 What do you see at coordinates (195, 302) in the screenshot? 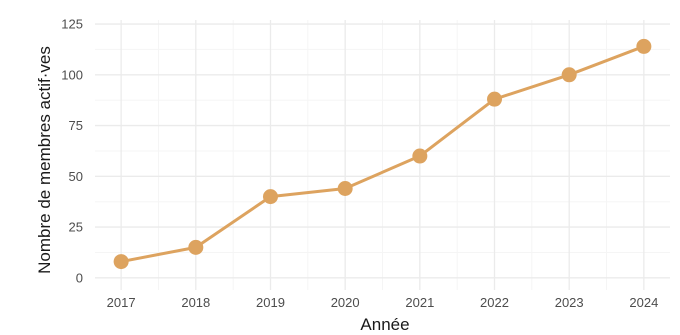
I see `x-tick-label: 2018` at bounding box center [195, 302].